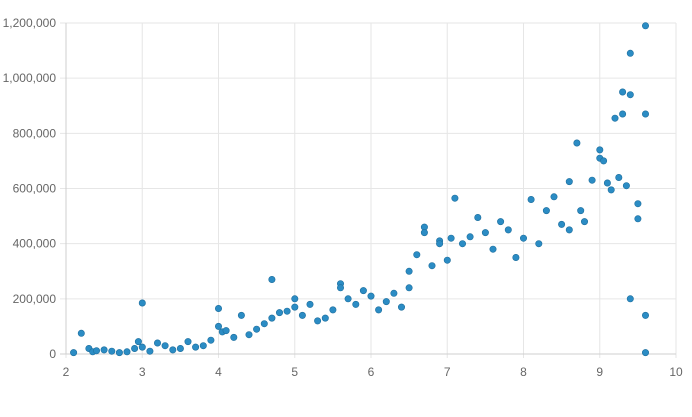  What do you see at coordinates (676, 372) in the screenshot?
I see `x-tick-label: 10` at bounding box center [676, 372].